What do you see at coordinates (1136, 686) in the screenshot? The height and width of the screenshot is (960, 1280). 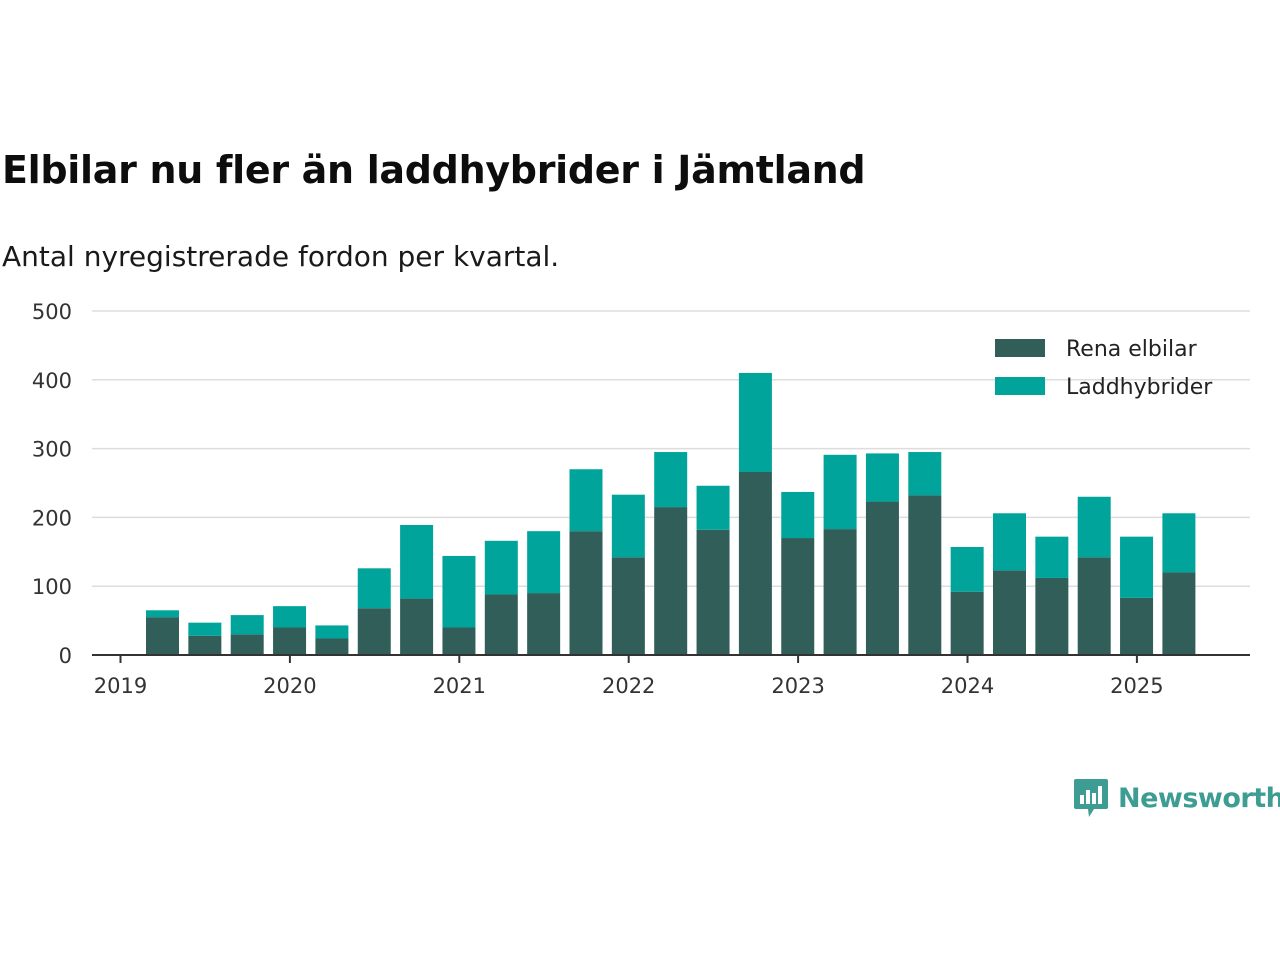 I see `x-tick-label: 2025` at bounding box center [1136, 686].